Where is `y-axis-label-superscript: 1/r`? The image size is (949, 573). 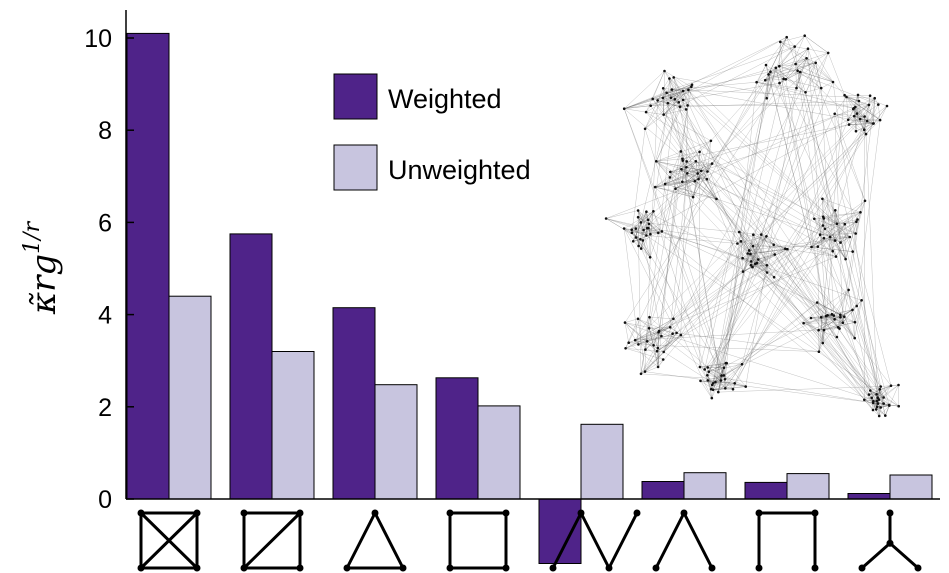 y-axis-label-superscript: 1/r is located at coordinates (32, 236).